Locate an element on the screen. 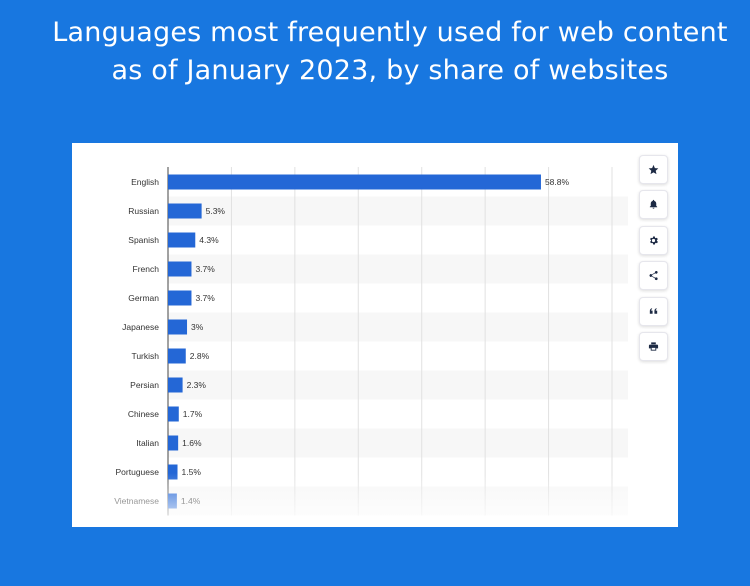  value-label: 2.3% is located at coordinates (197, 385).